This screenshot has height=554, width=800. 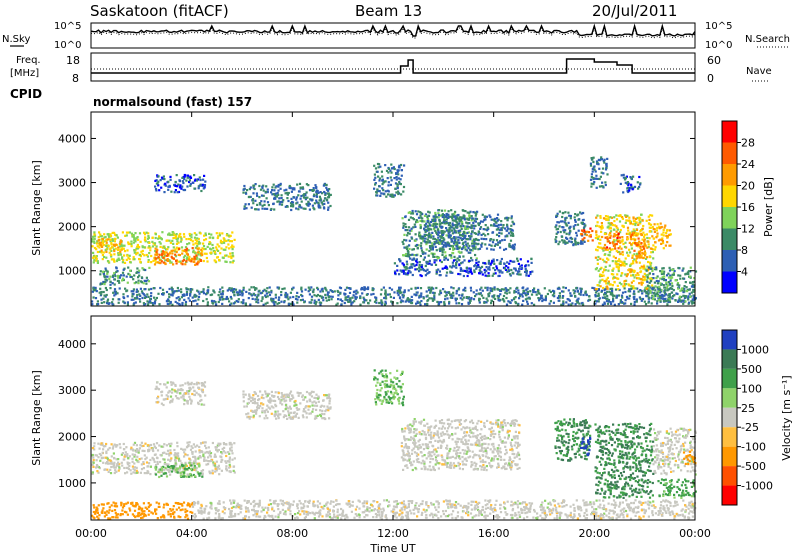 What do you see at coordinates (729, 175) in the screenshot?
I see `colorbar-segment` at bounding box center [729, 175].